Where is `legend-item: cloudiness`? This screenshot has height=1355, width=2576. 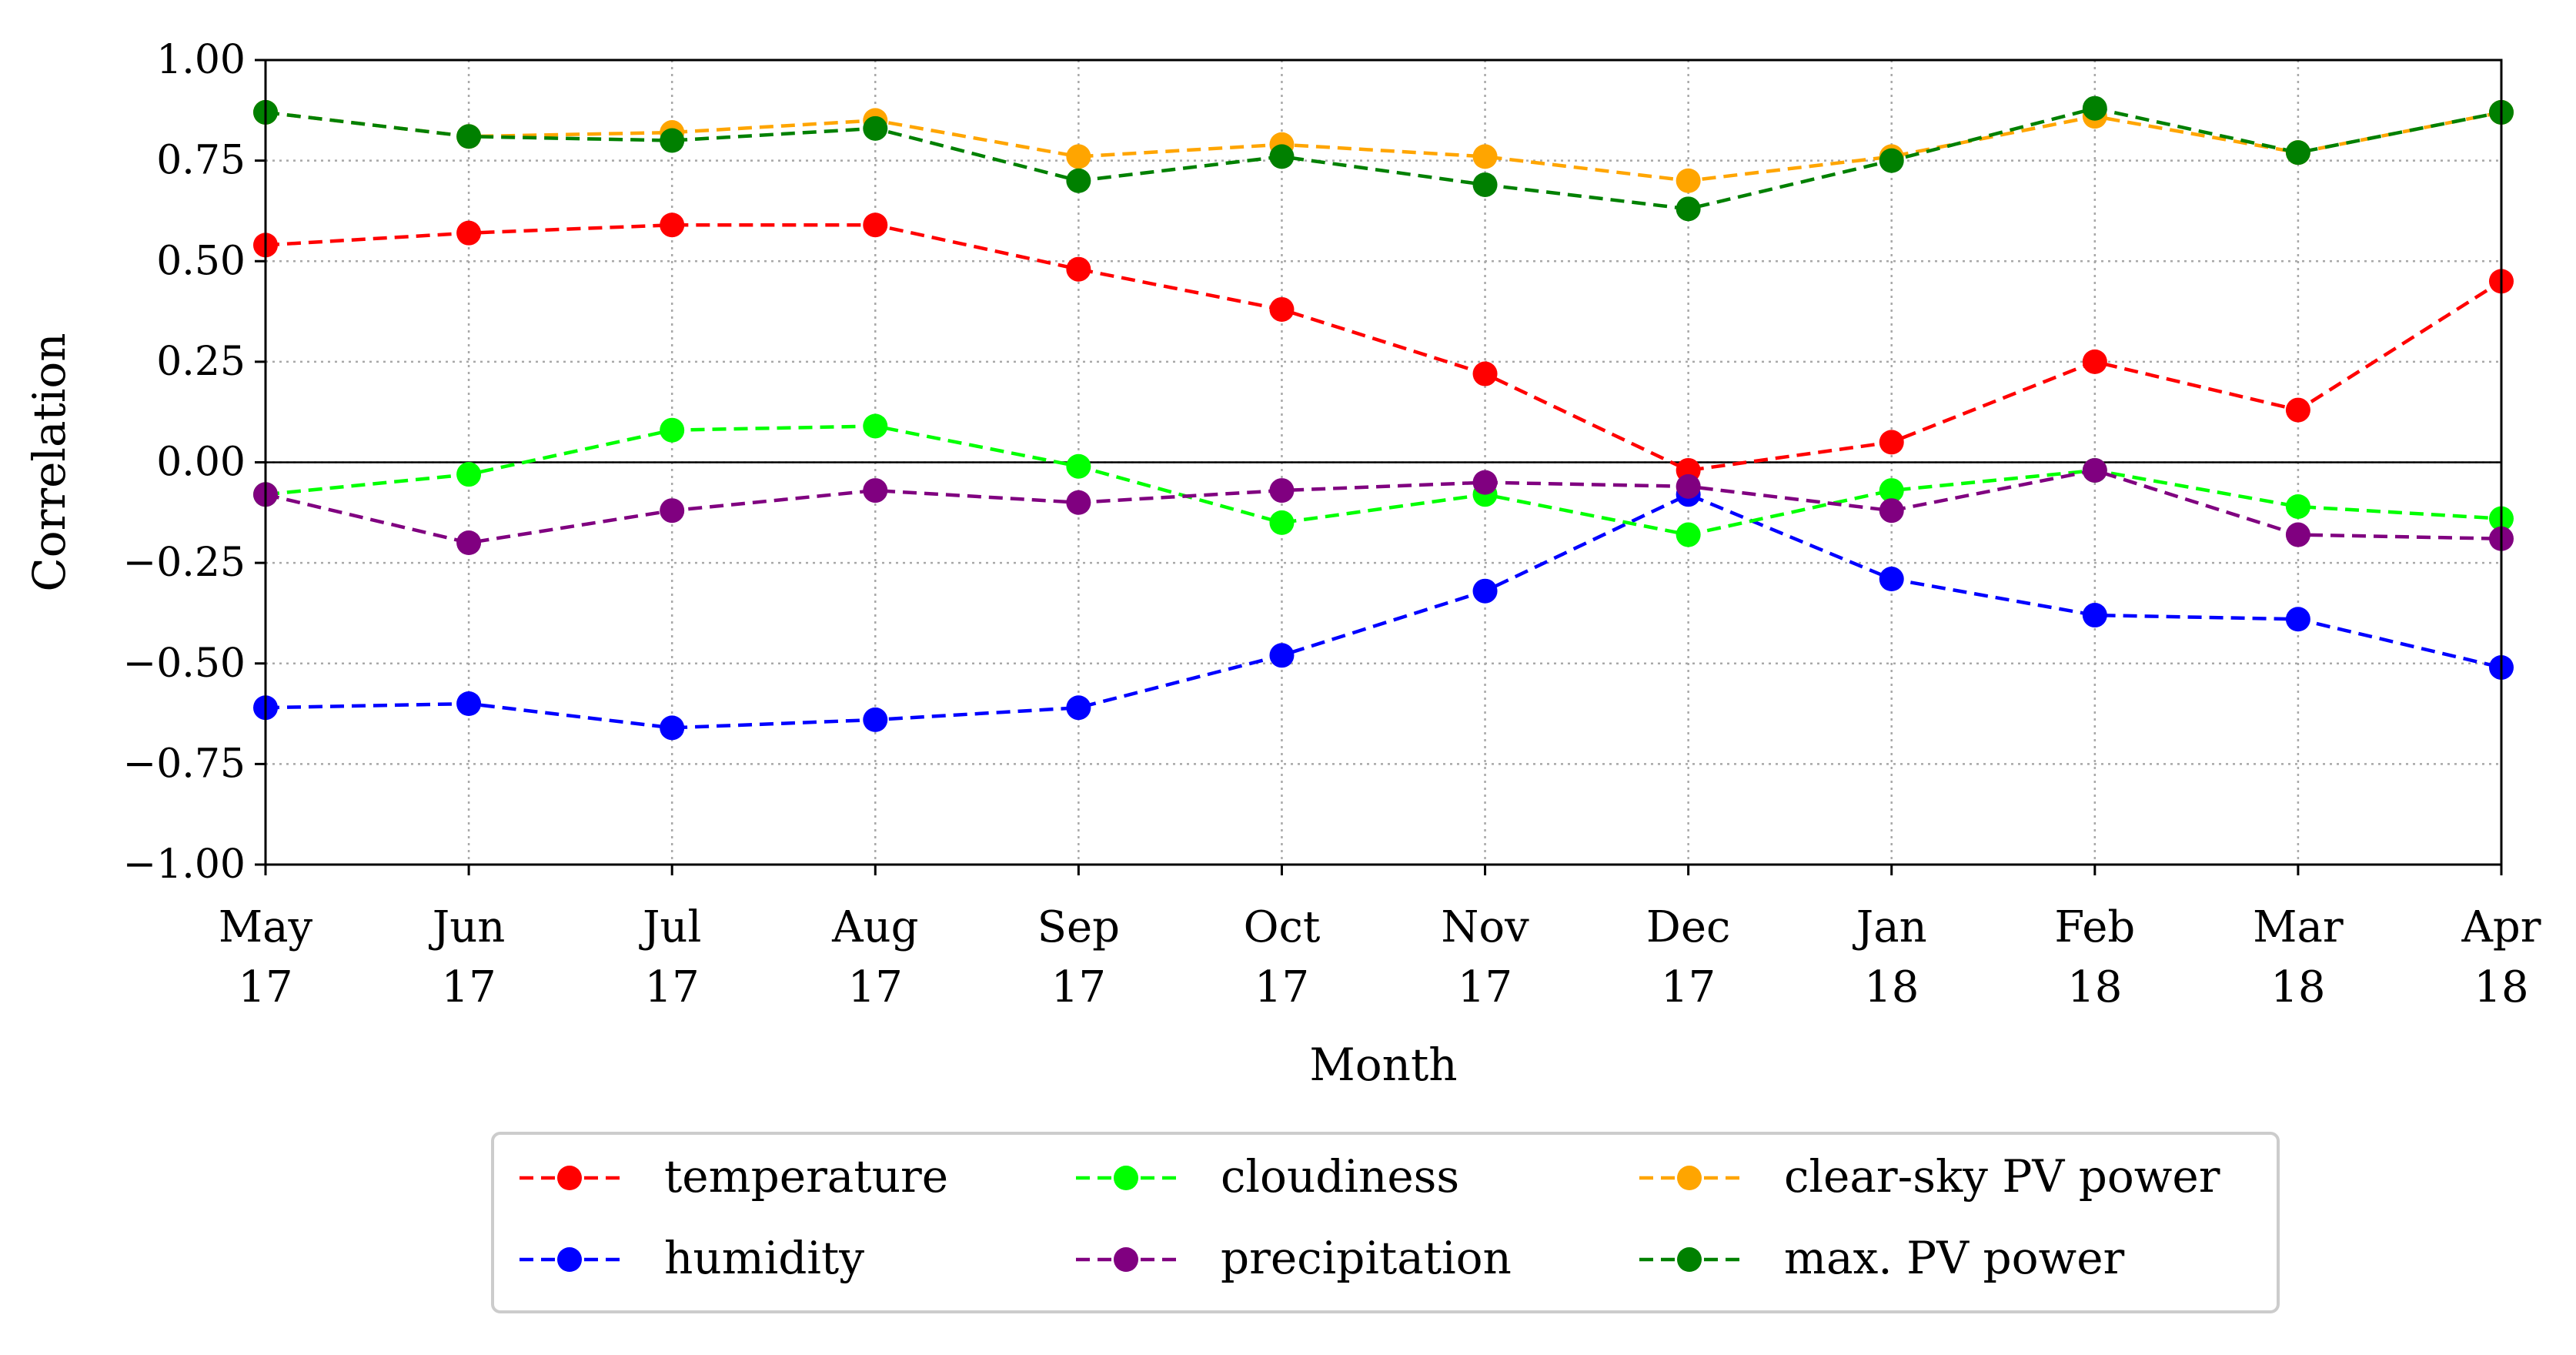 legend-item: cloudiness is located at coordinates (1267, 1176).